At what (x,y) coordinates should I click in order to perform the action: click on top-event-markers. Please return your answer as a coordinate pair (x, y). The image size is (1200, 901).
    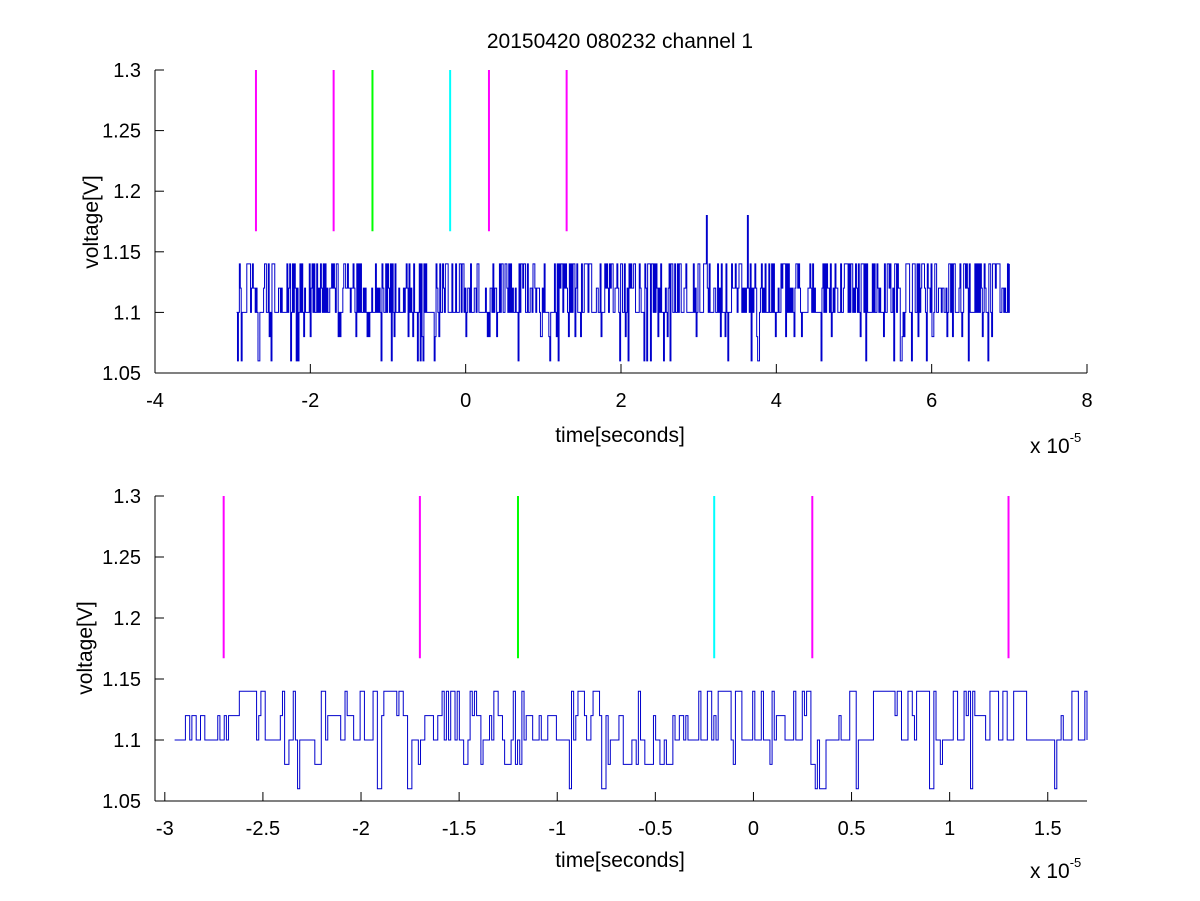
    Looking at the image, I should click on (411, 151).